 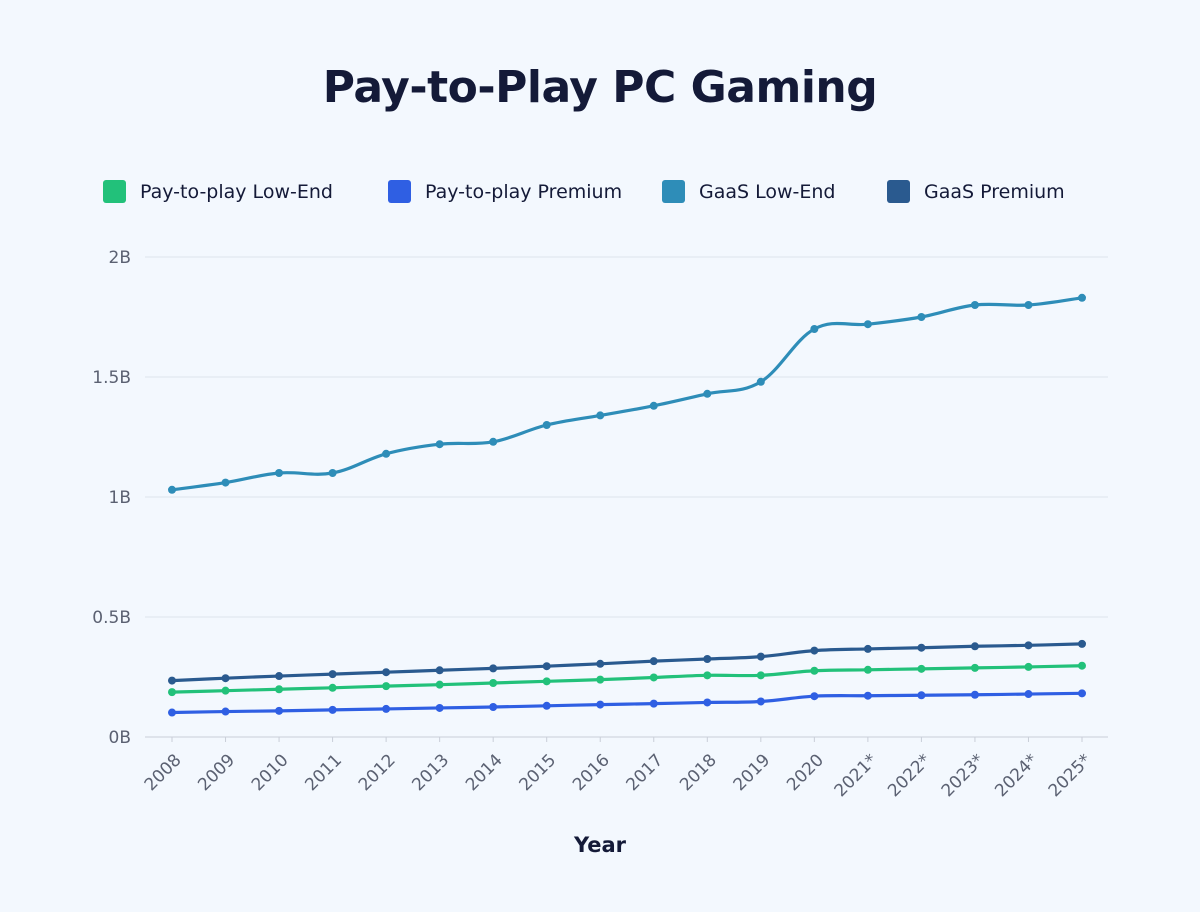 What do you see at coordinates (538, 772) in the screenshot?
I see `x-tick-label: 2015` at bounding box center [538, 772].